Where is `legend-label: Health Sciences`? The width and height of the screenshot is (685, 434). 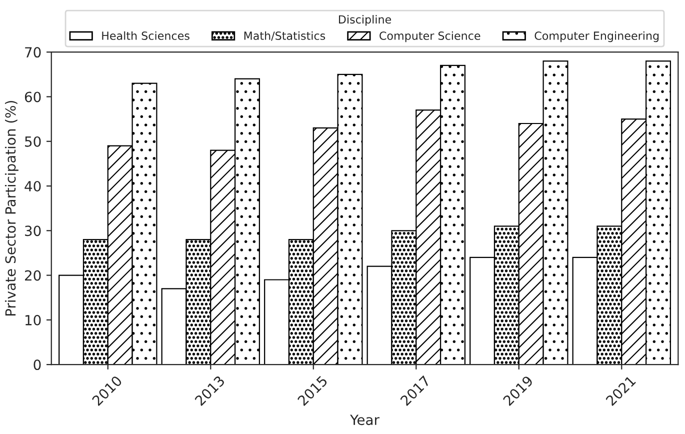
legend-label: Health Sciences is located at coordinates (146, 35).